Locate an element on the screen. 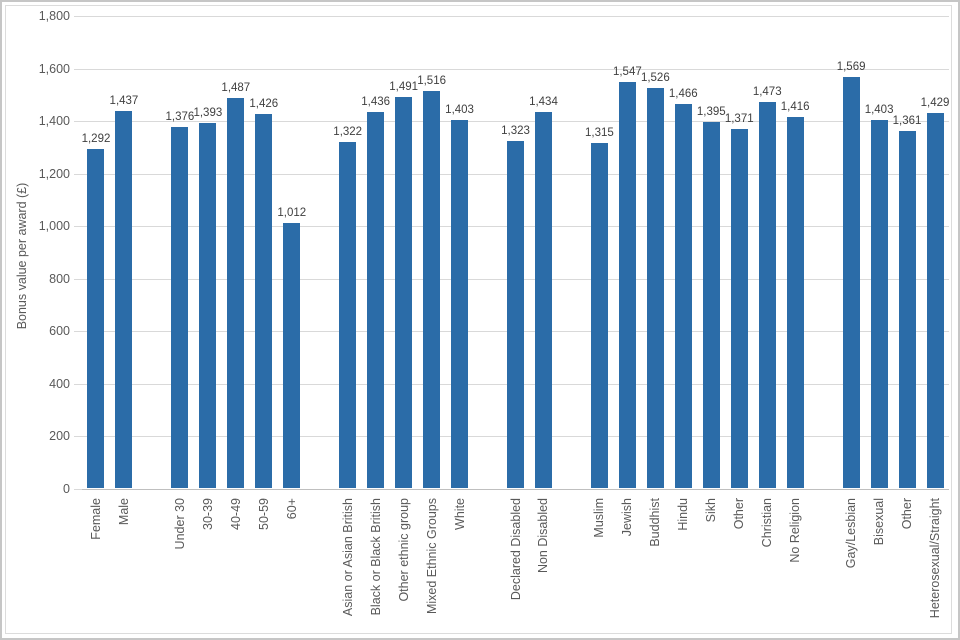 Image resolution: width=960 pixels, height=640 pixels. x-category-label-text: Other ethnic group is located at coordinates (403, 550).